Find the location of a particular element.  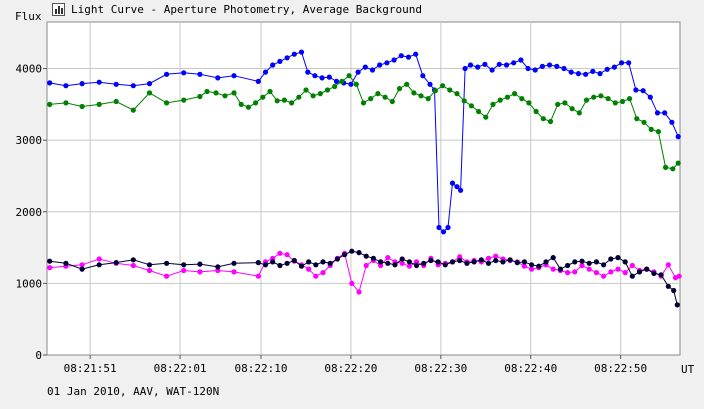

x-tick-label: 08:22:50 is located at coordinates (620, 368).